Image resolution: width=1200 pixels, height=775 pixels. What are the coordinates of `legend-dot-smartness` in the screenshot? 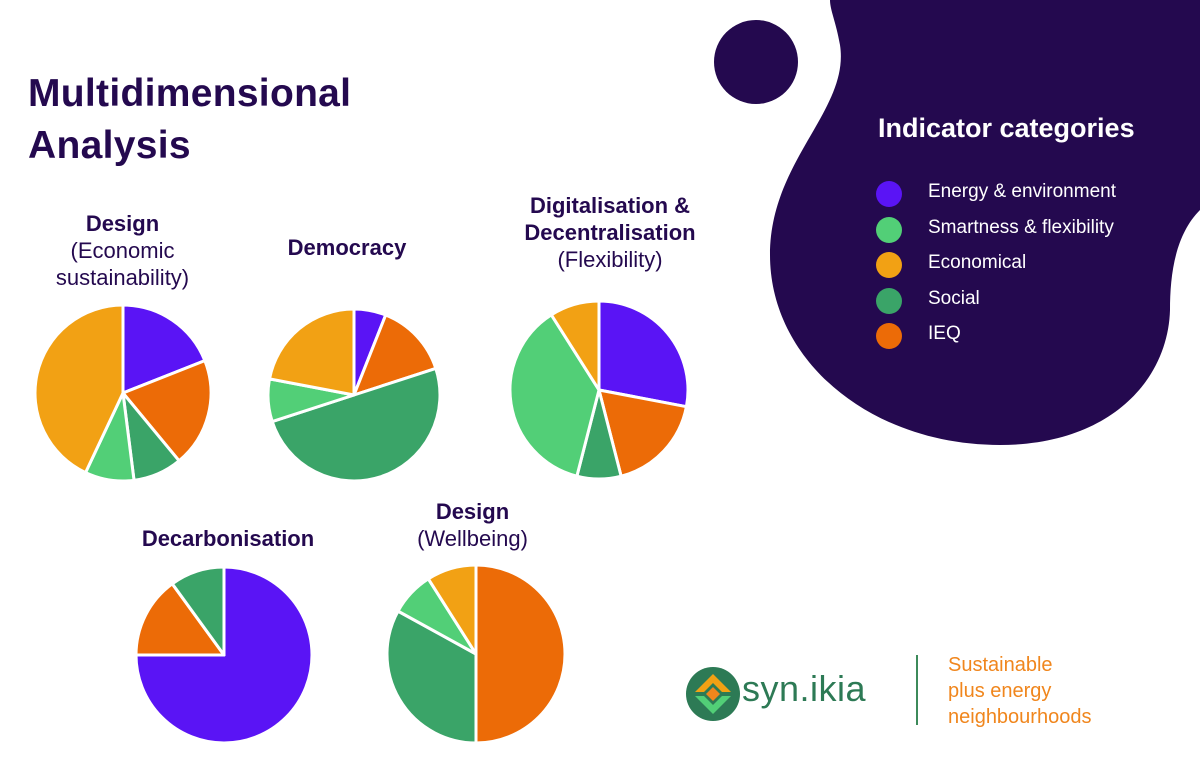 It's located at (889, 229).